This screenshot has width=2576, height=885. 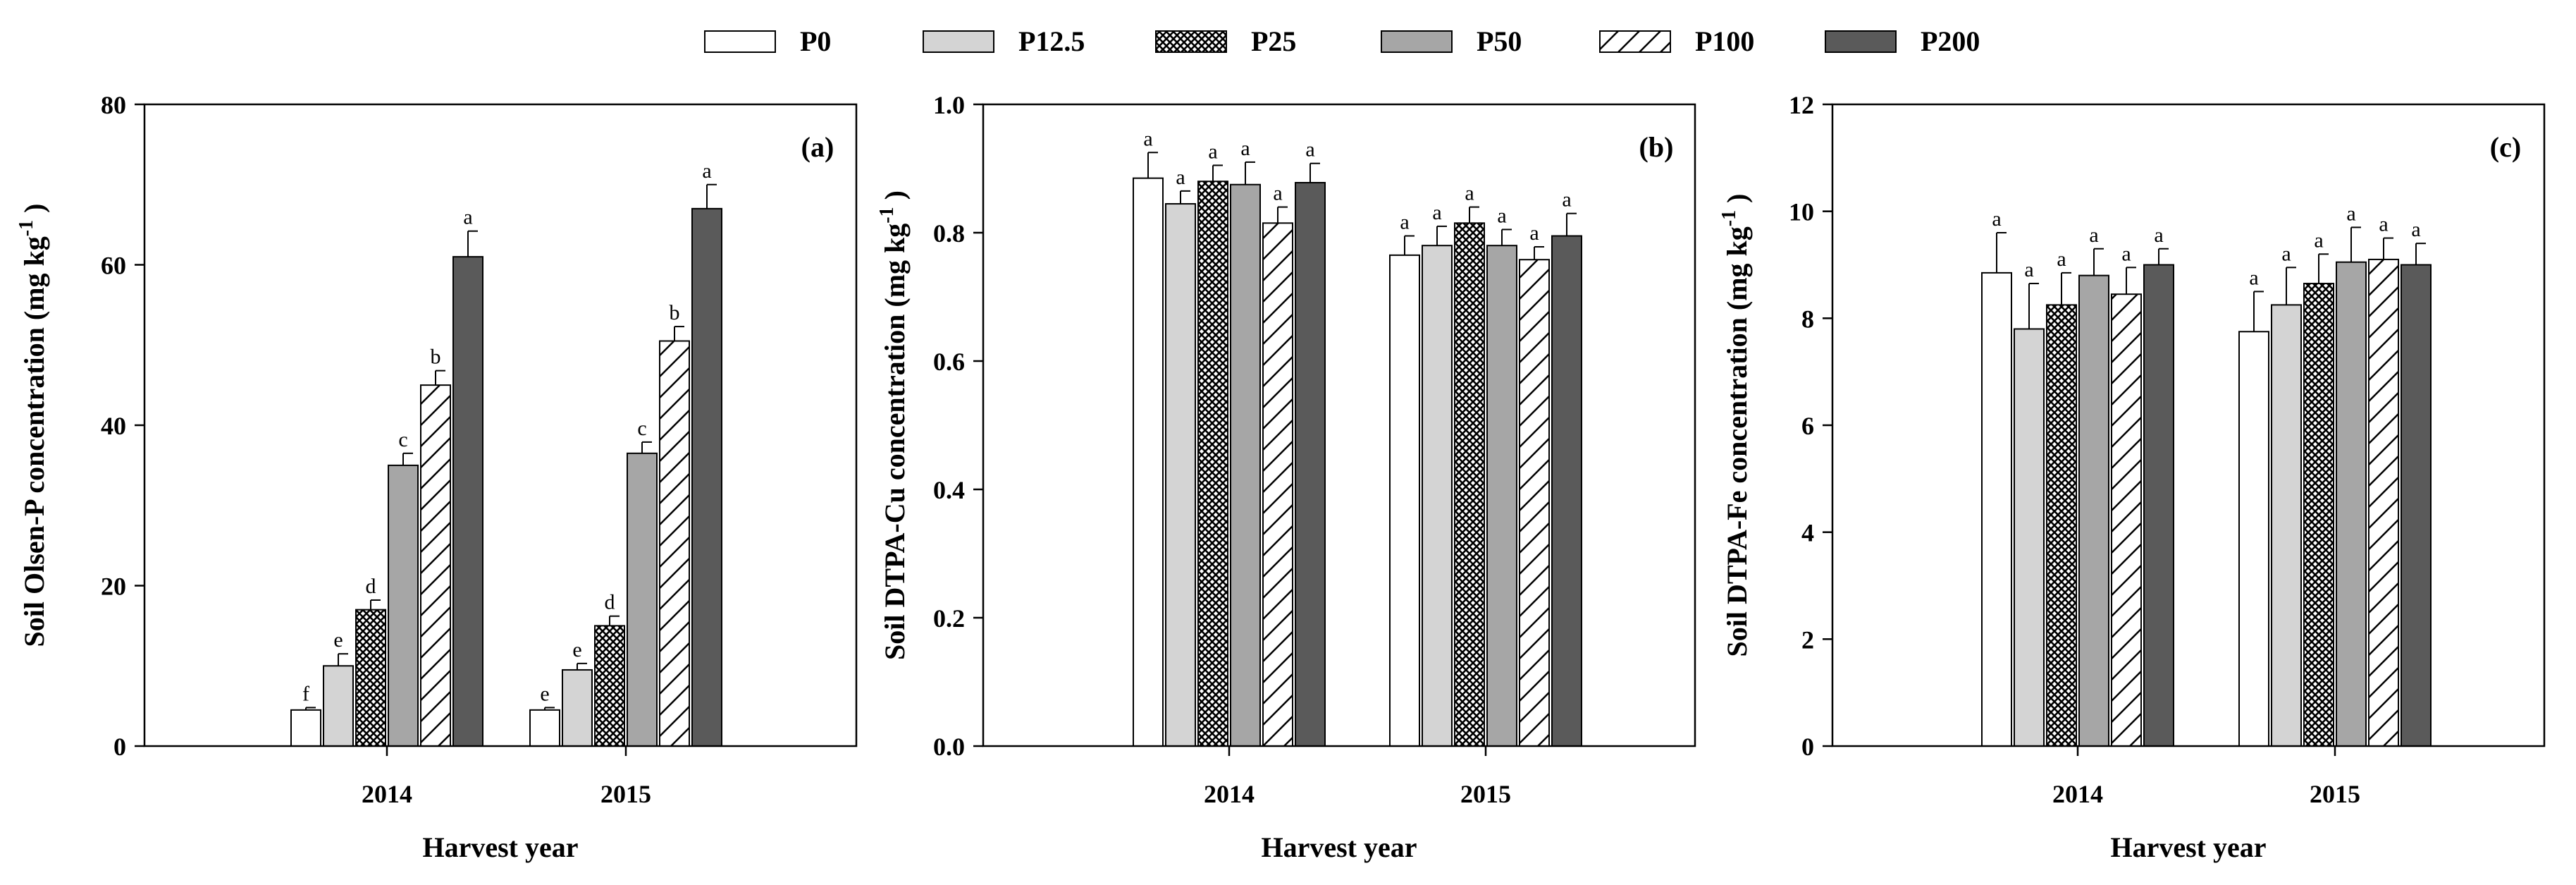 I want to click on y-axis-title-end: ), so click(x=34, y=212).